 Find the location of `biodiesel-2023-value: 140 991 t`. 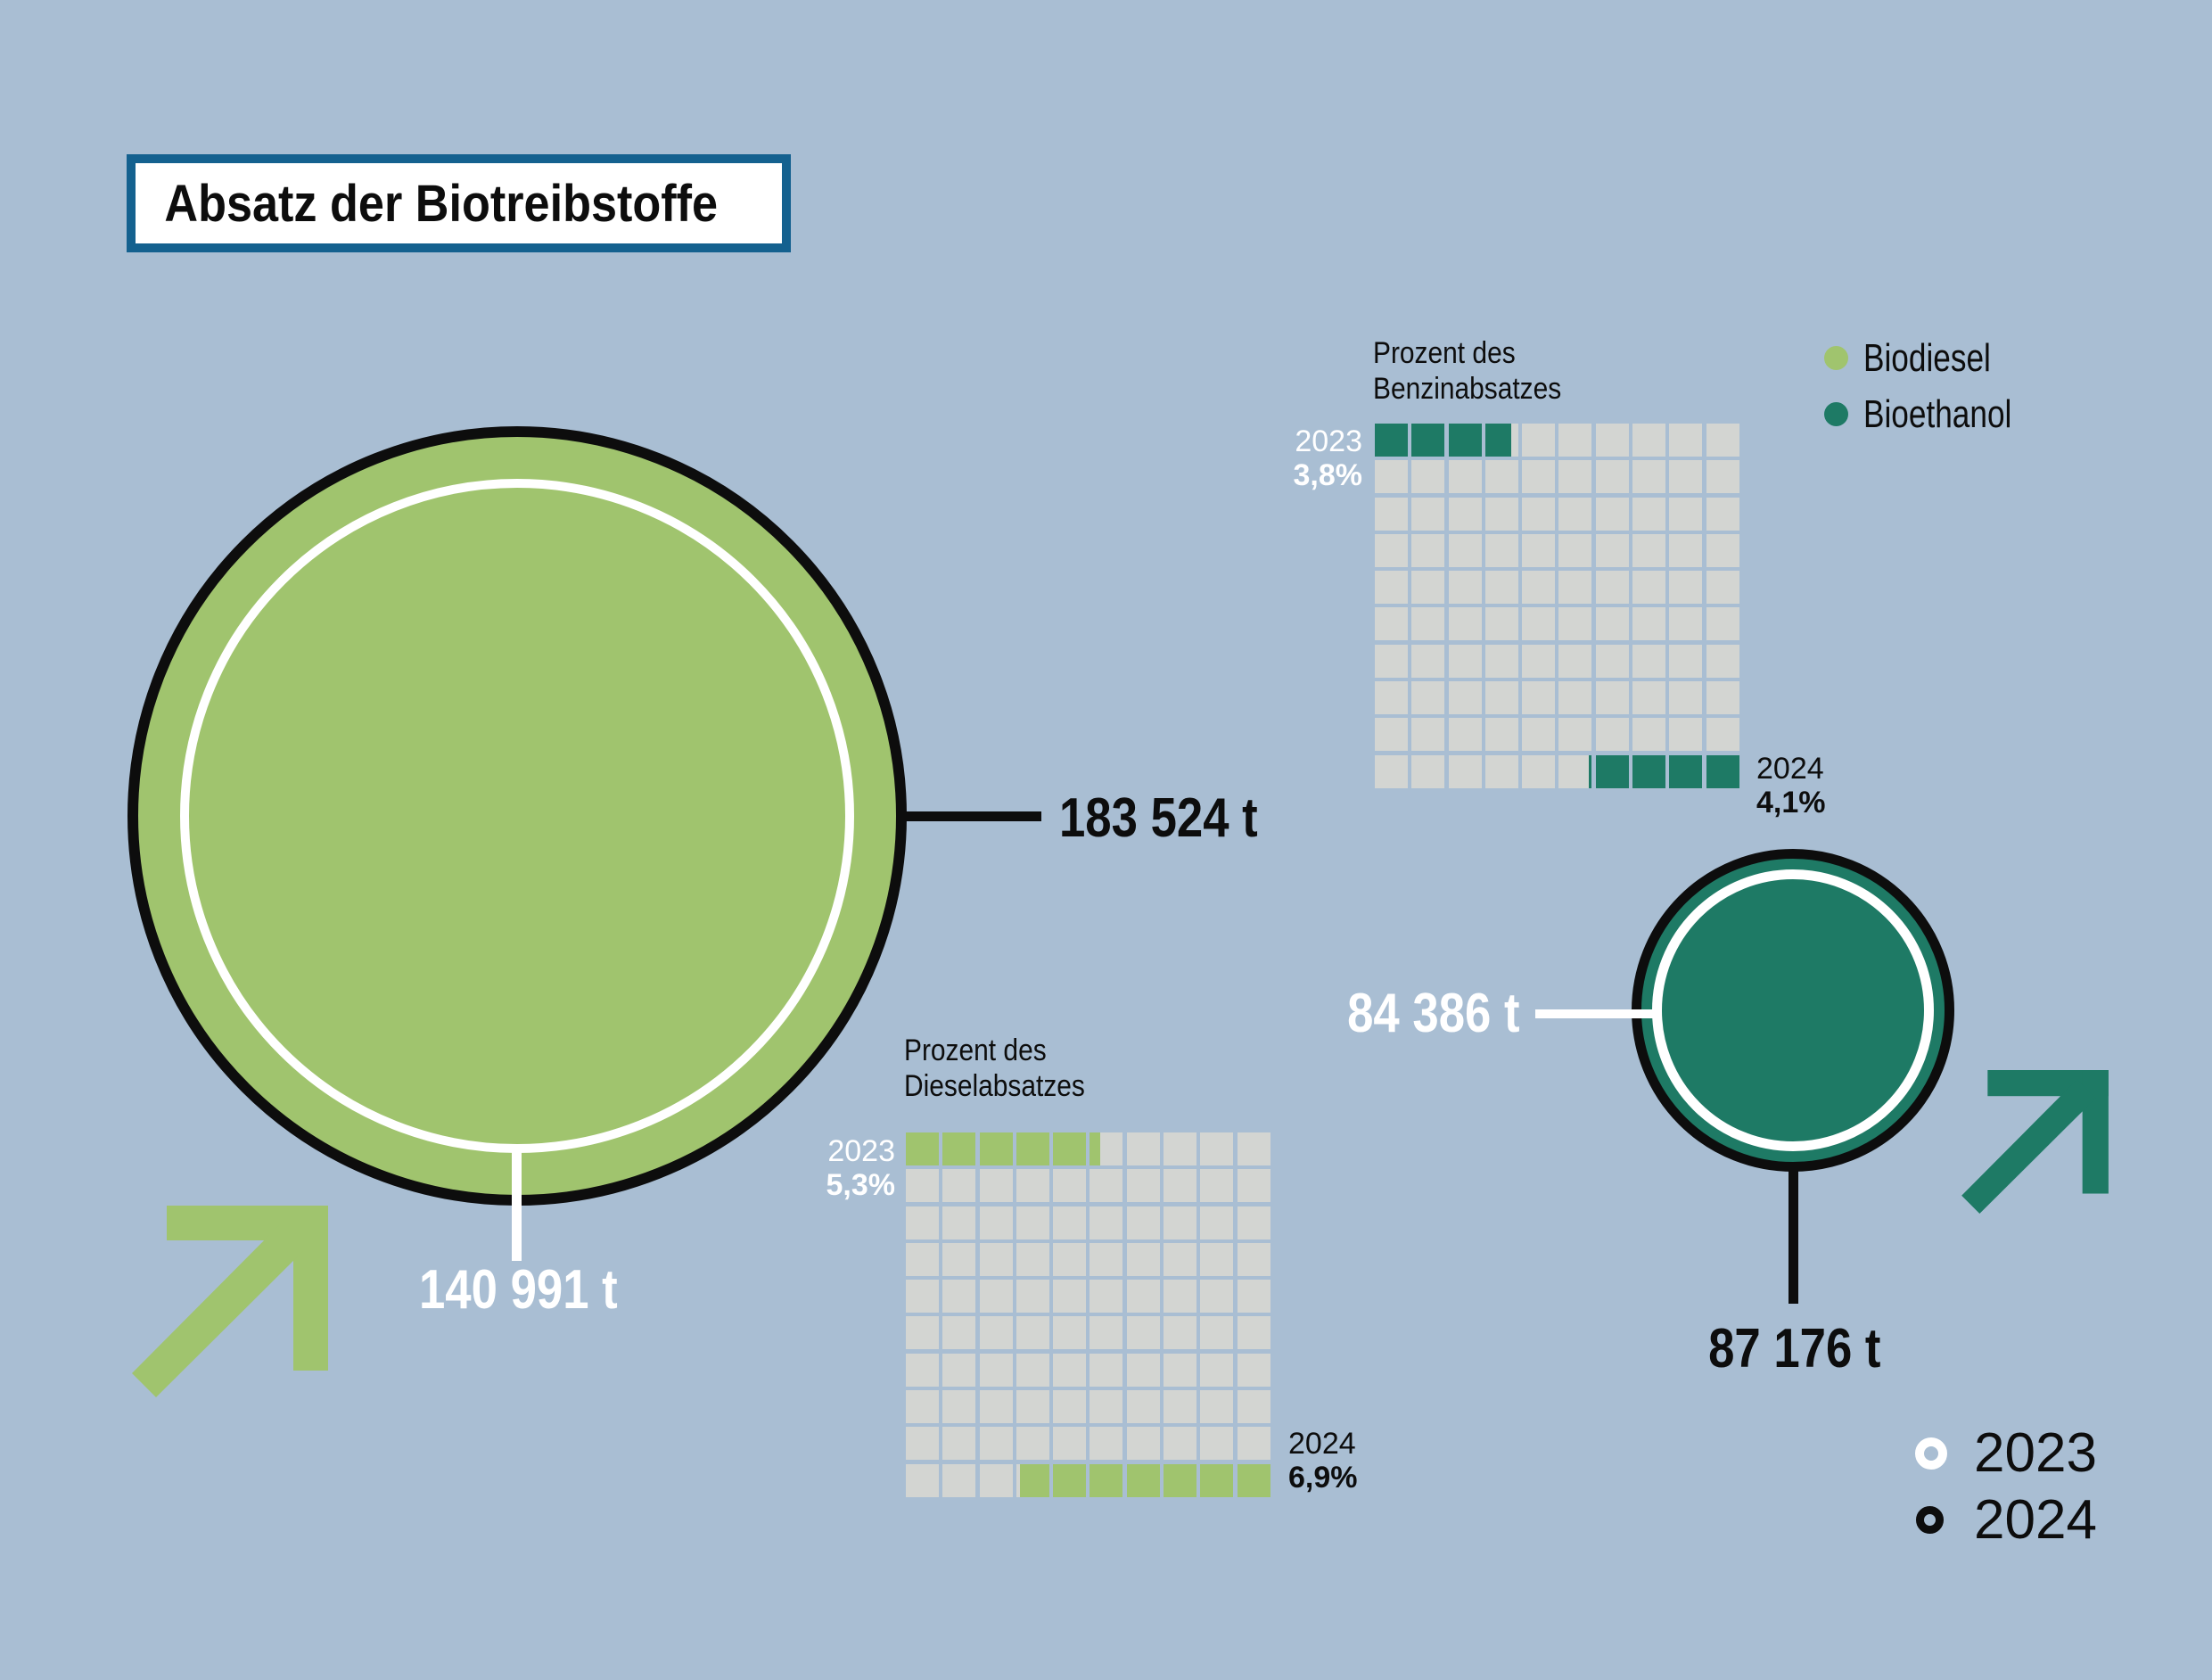

biodiesel-2023-value: 140 991 t is located at coordinates (518, 1290).